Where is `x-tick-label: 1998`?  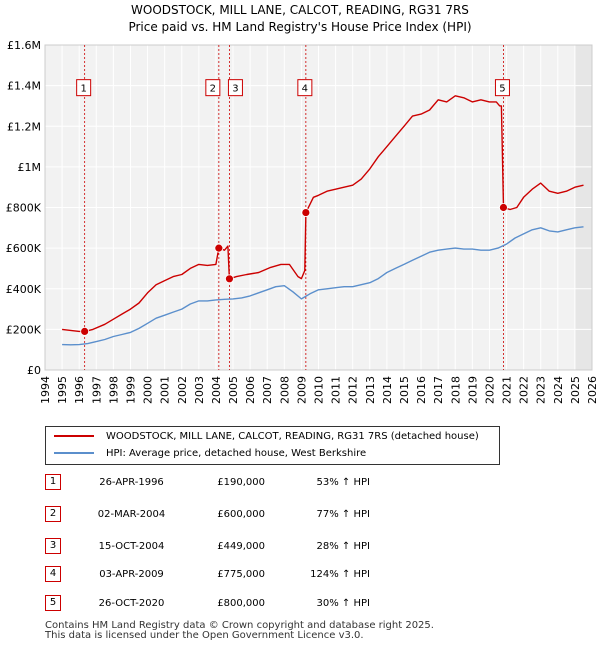
x-tick-label: 1998 is located at coordinates (113, 390).